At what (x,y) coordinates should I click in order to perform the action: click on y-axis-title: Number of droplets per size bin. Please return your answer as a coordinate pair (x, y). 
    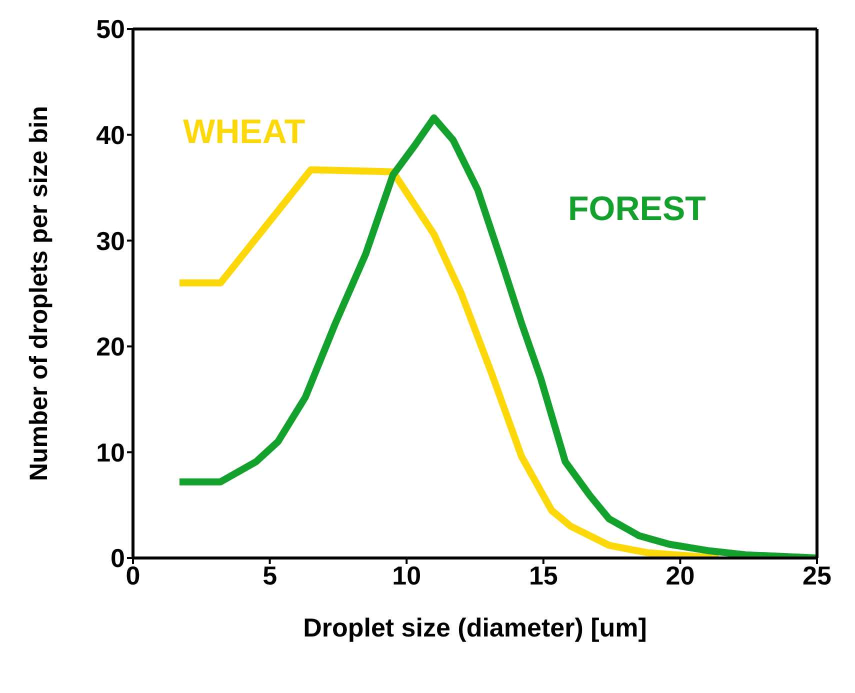
    Looking at the image, I should click on (38, 294).